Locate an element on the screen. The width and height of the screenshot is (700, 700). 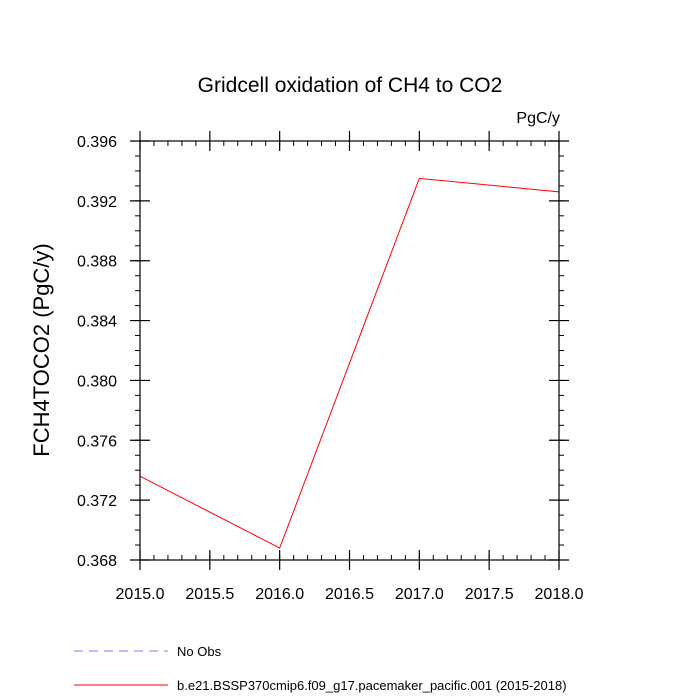
x-tick-label: 2017.0 is located at coordinates (419, 594).